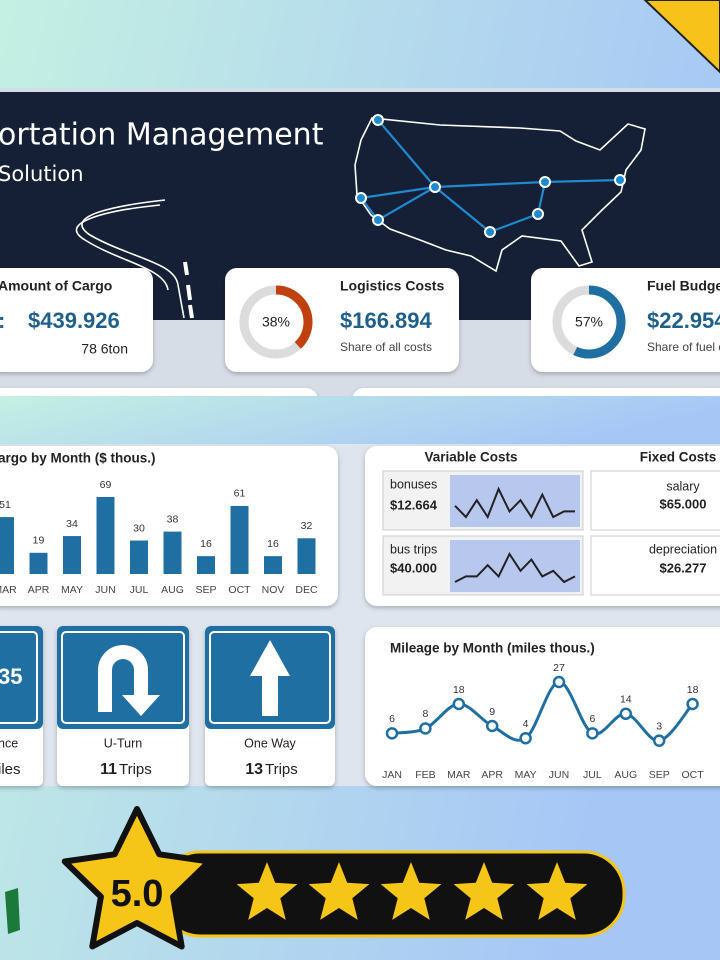 The height and width of the screenshot is (960, 720). I want to click on cost-name: bus trips, so click(413, 549).